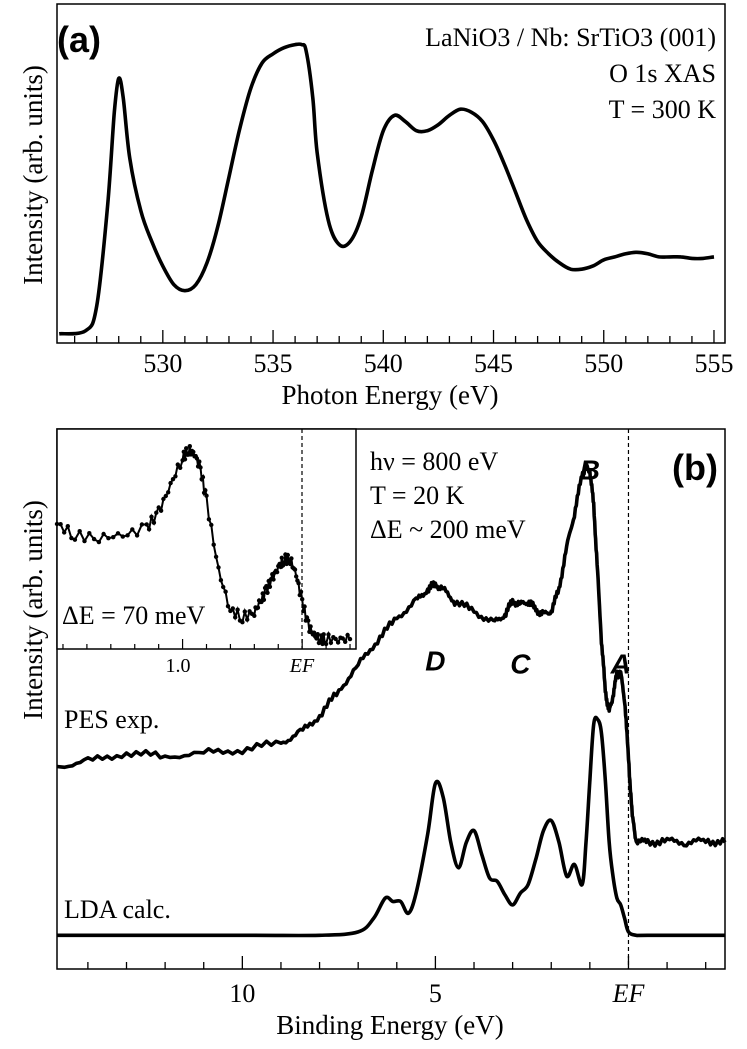 The image size is (747, 1049). Describe the element at coordinates (713, 363) in the screenshot. I see `panel-a-tick-label: 555` at that location.